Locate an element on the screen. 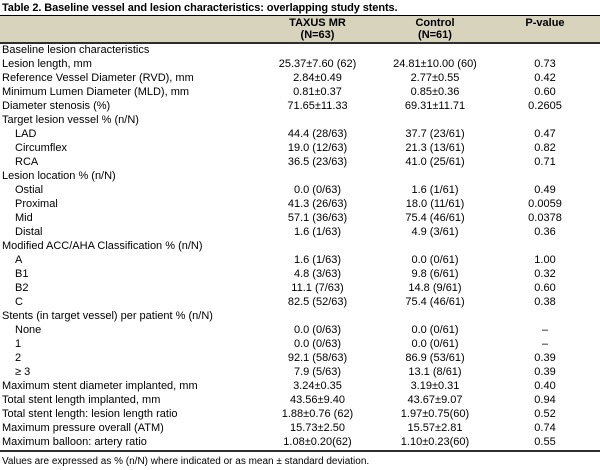  p-value: 0.71 is located at coordinates (545, 161).